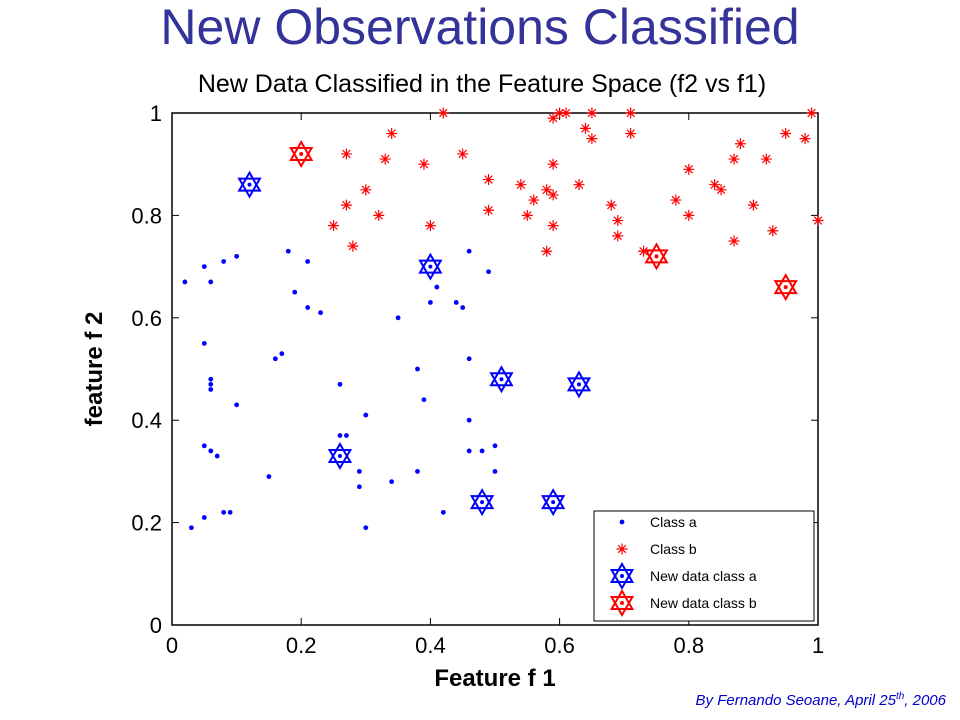 This screenshot has width=960, height=720. I want to click on legend-marker, so click(622, 522).